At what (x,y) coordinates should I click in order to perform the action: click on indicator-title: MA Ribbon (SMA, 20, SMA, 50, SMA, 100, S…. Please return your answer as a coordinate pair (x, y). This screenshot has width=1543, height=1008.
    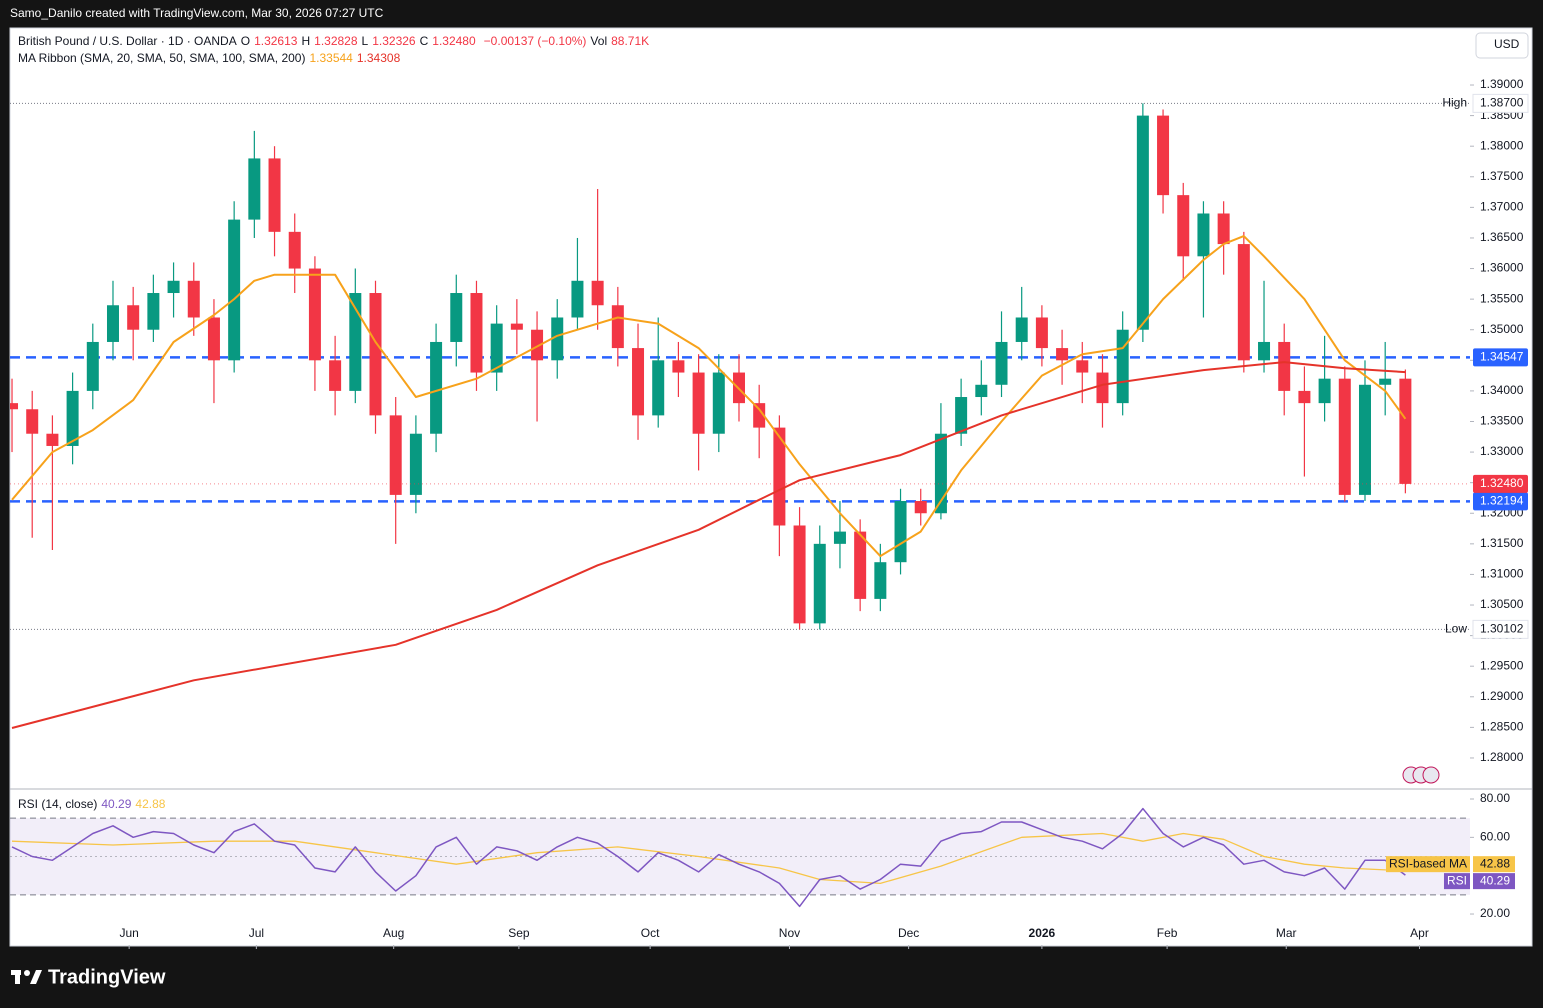
    Looking at the image, I should click on (162, 58).